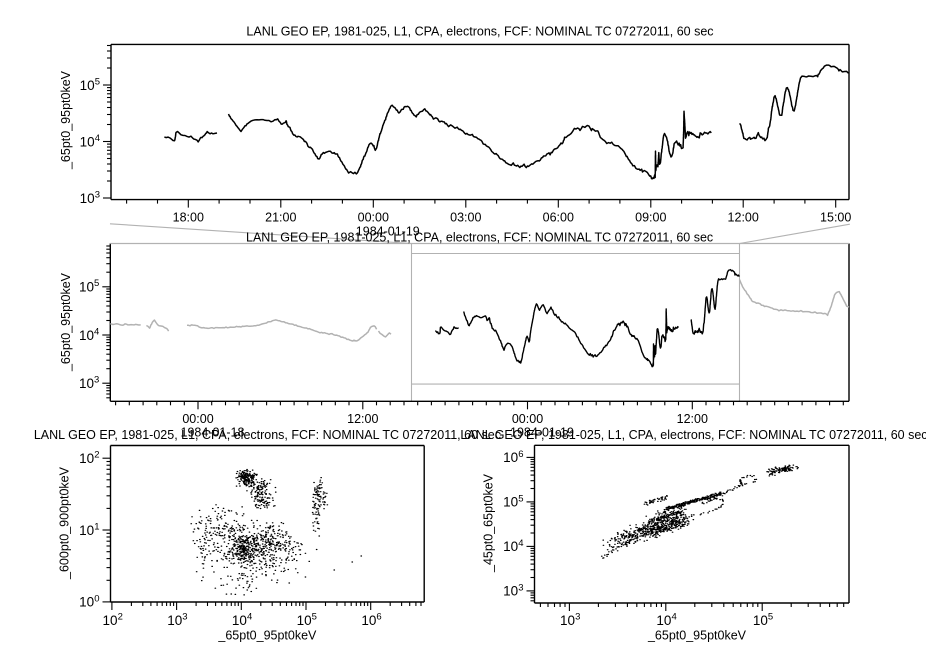 The image size is (926, 652). Describe the element at coordinates (280, 217) in the screenshot. I see `svg-text: 21:00` at that location.